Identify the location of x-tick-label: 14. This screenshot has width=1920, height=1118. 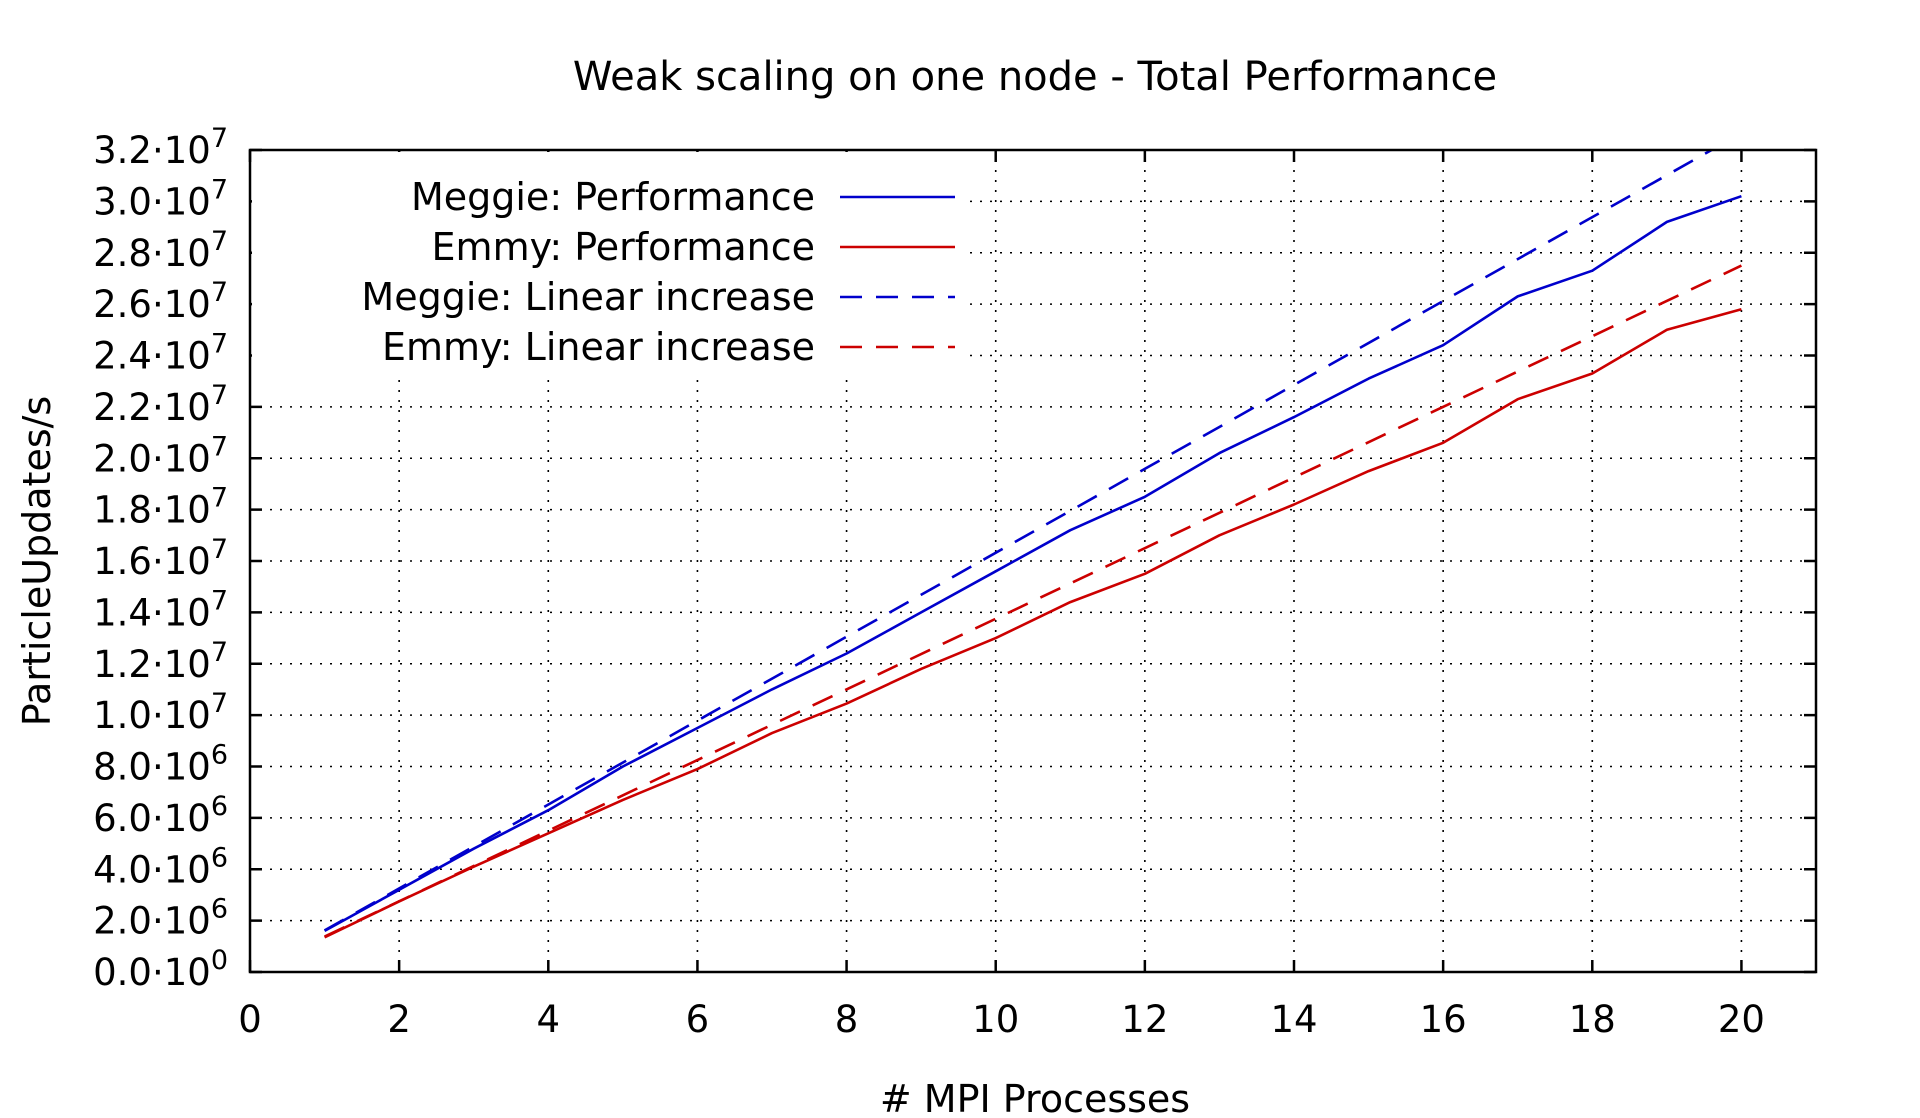
(1293, 1019).